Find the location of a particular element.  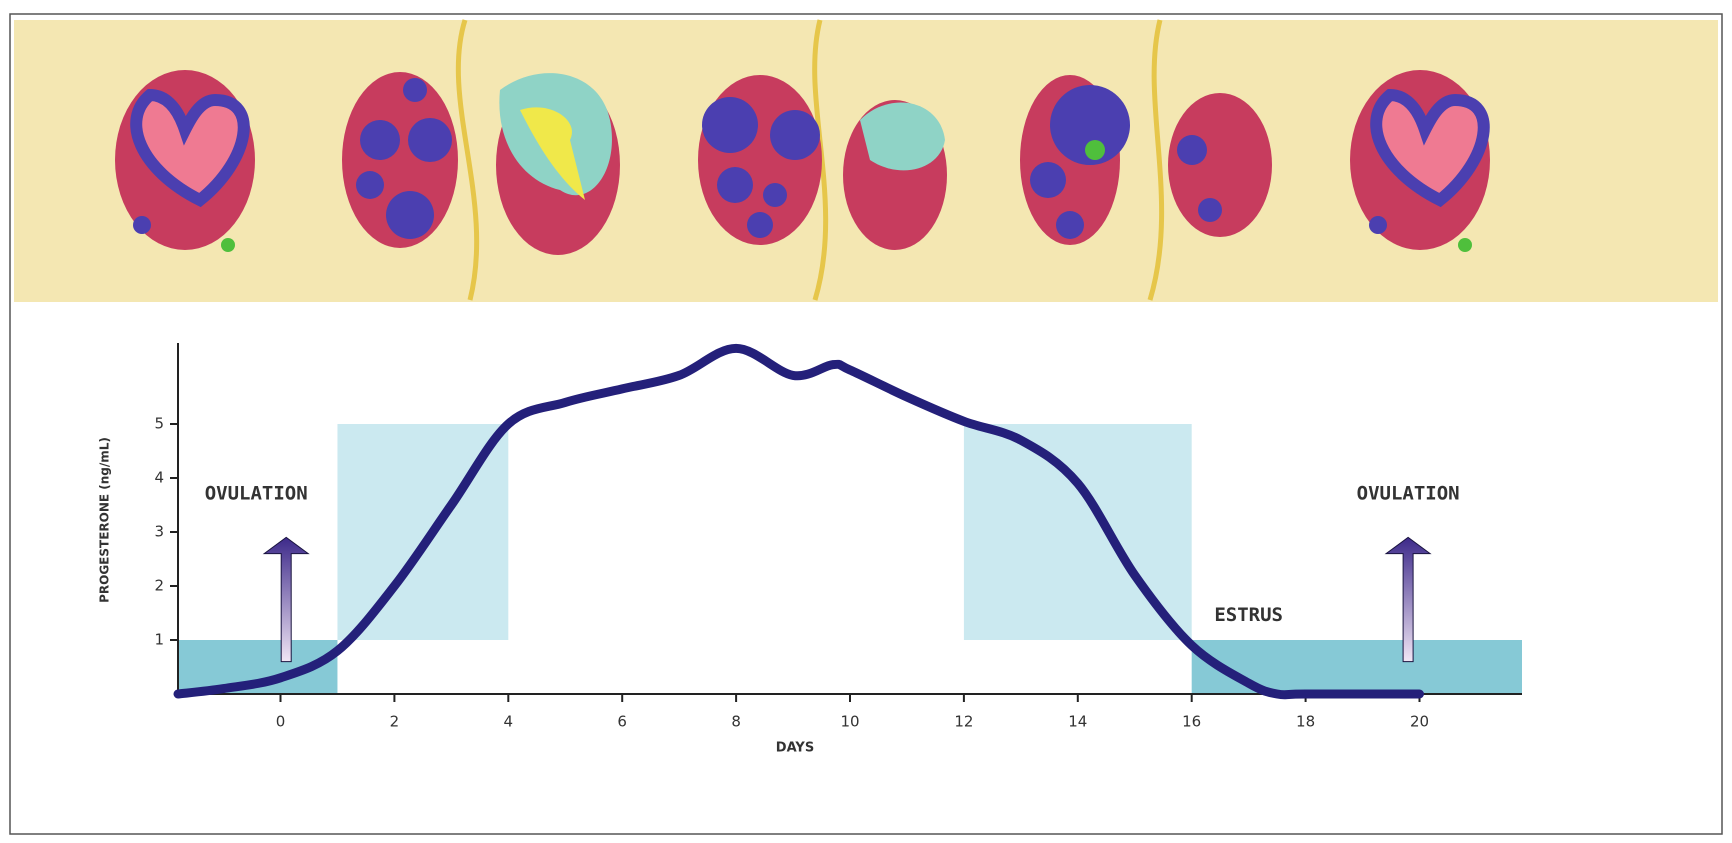

x-tick-label: 18 is located at coordinates (1305, 722).